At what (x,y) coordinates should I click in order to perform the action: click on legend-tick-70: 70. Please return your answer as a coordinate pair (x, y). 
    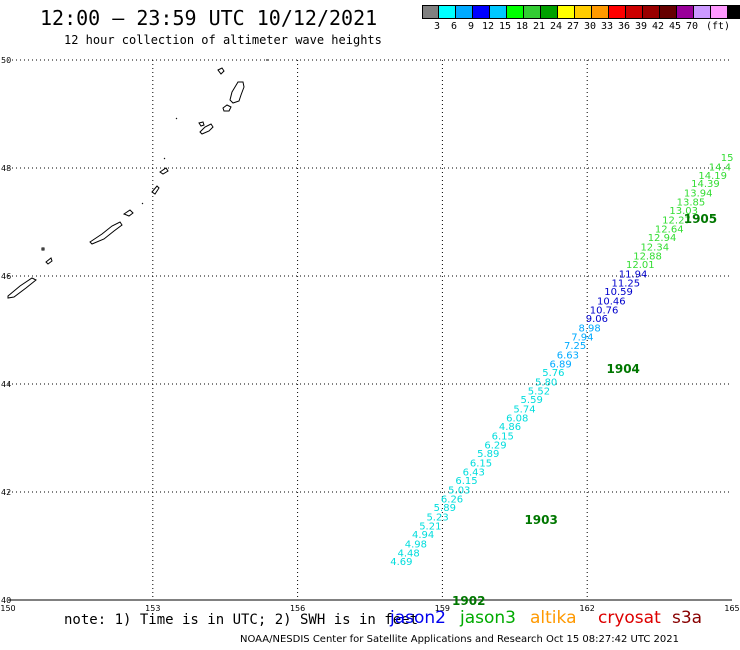
    Looking at the image, I should click on (692, 26).